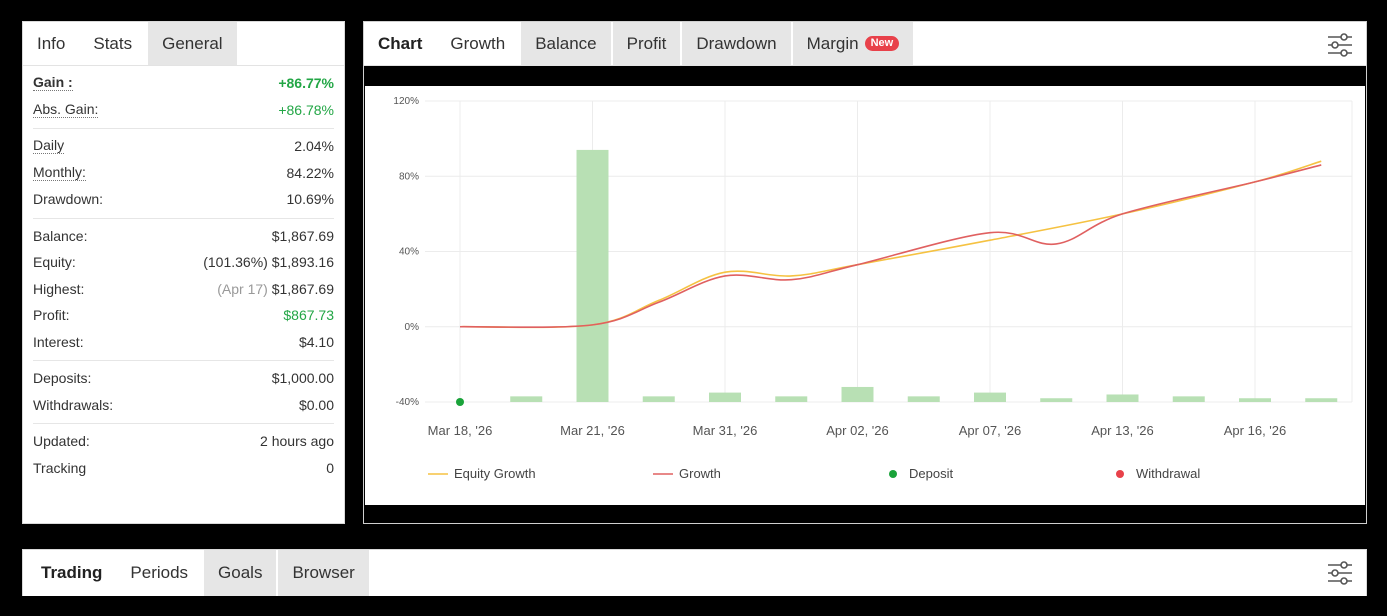  Describe the element at coordinates (592, 430) in the screenshot. I see `x-tick-label: Mar 21, '26` at that location.